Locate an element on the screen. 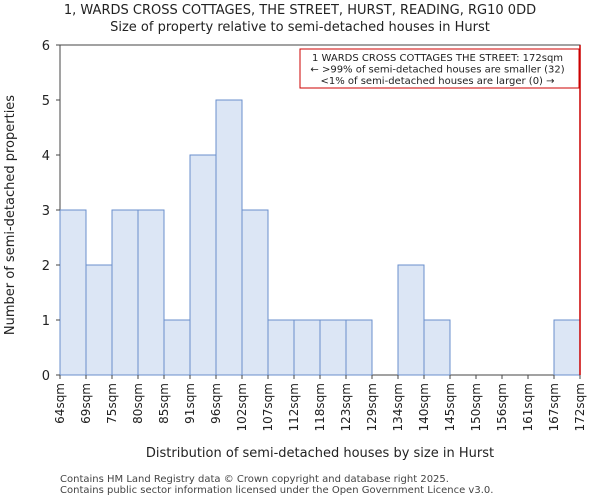 This screenshot has width=600, height=500. x-tick-label: 69sqm is located at coordinates (86, 403).